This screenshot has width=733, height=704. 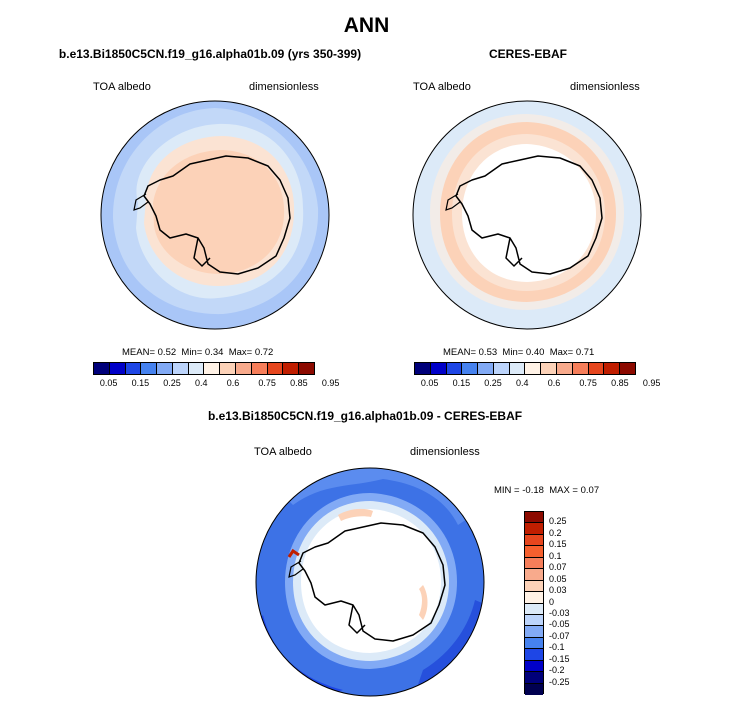 What do you see at coordinates (507, 490) in the screenshot?
I see `diff-min-label: MIN =` at bounding box center [507, 490].